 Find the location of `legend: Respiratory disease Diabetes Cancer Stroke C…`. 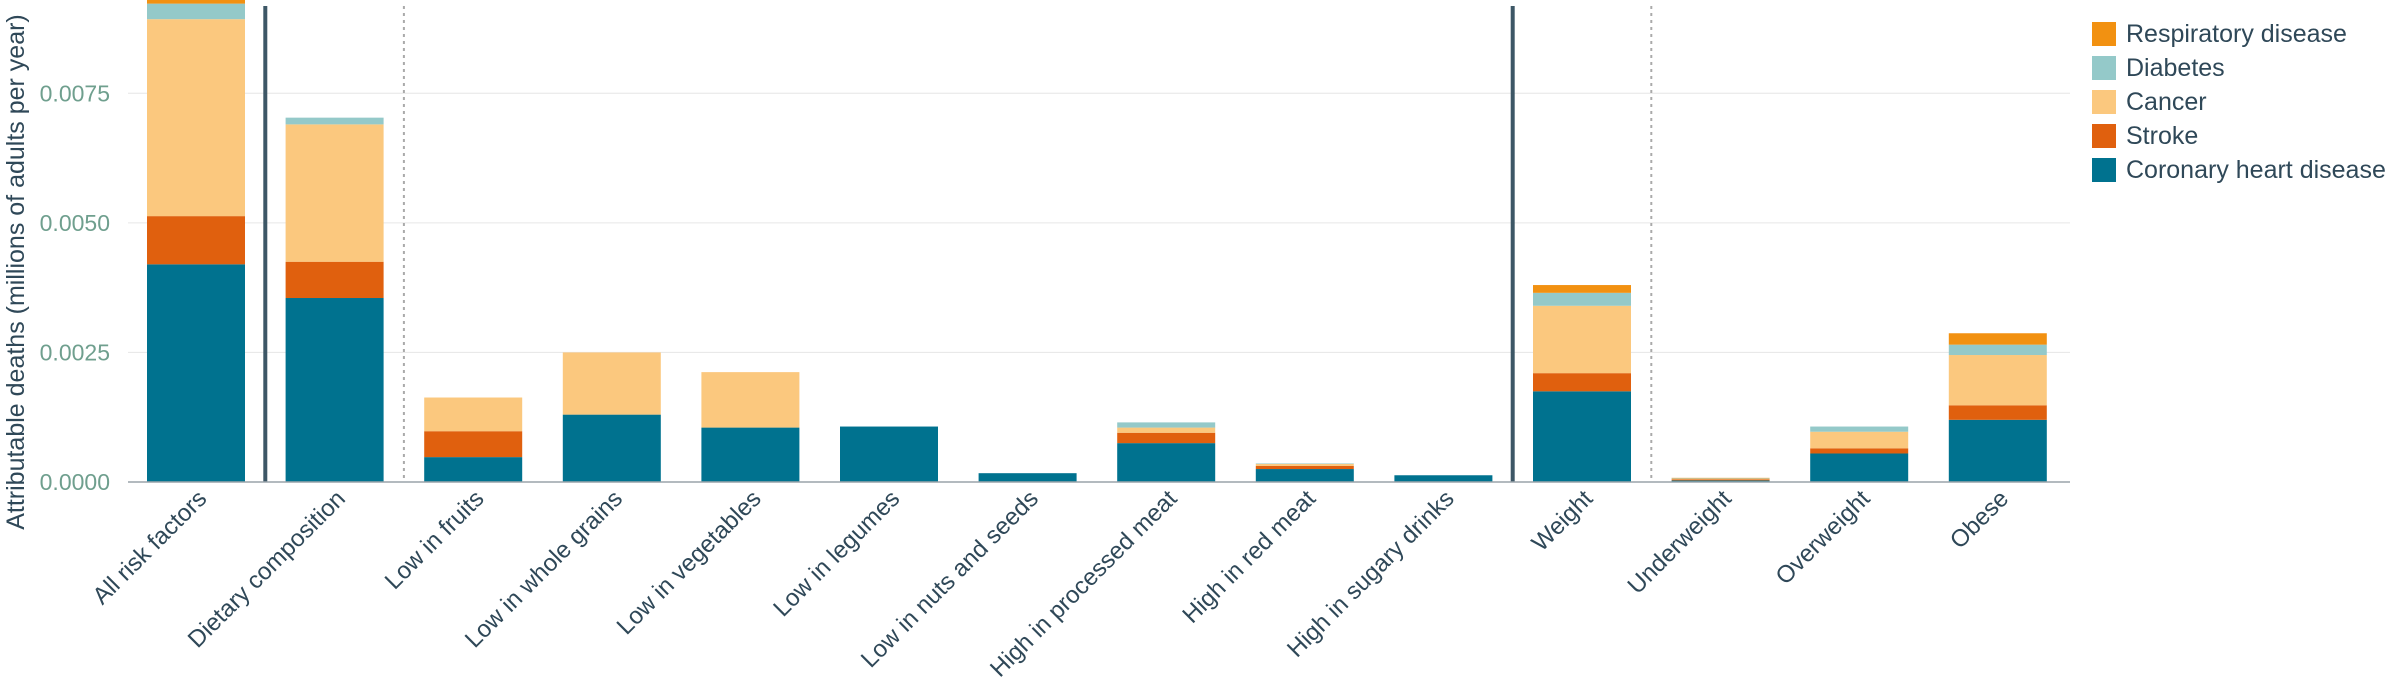

legend: Respiratory disease Diabetes Cancer Stroke C… is located at coordinates (2239, 102).